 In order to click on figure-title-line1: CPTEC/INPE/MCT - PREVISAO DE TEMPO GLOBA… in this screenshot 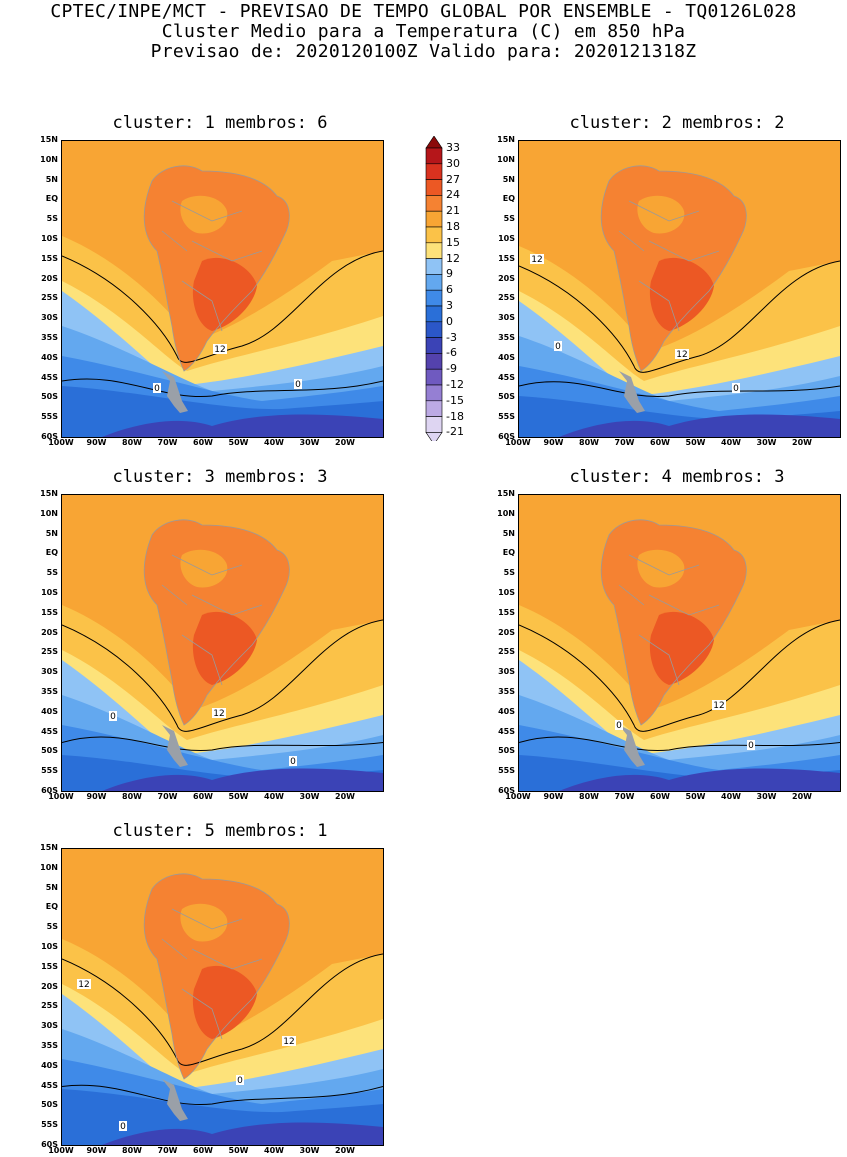, I will do `click(423, 11)`.